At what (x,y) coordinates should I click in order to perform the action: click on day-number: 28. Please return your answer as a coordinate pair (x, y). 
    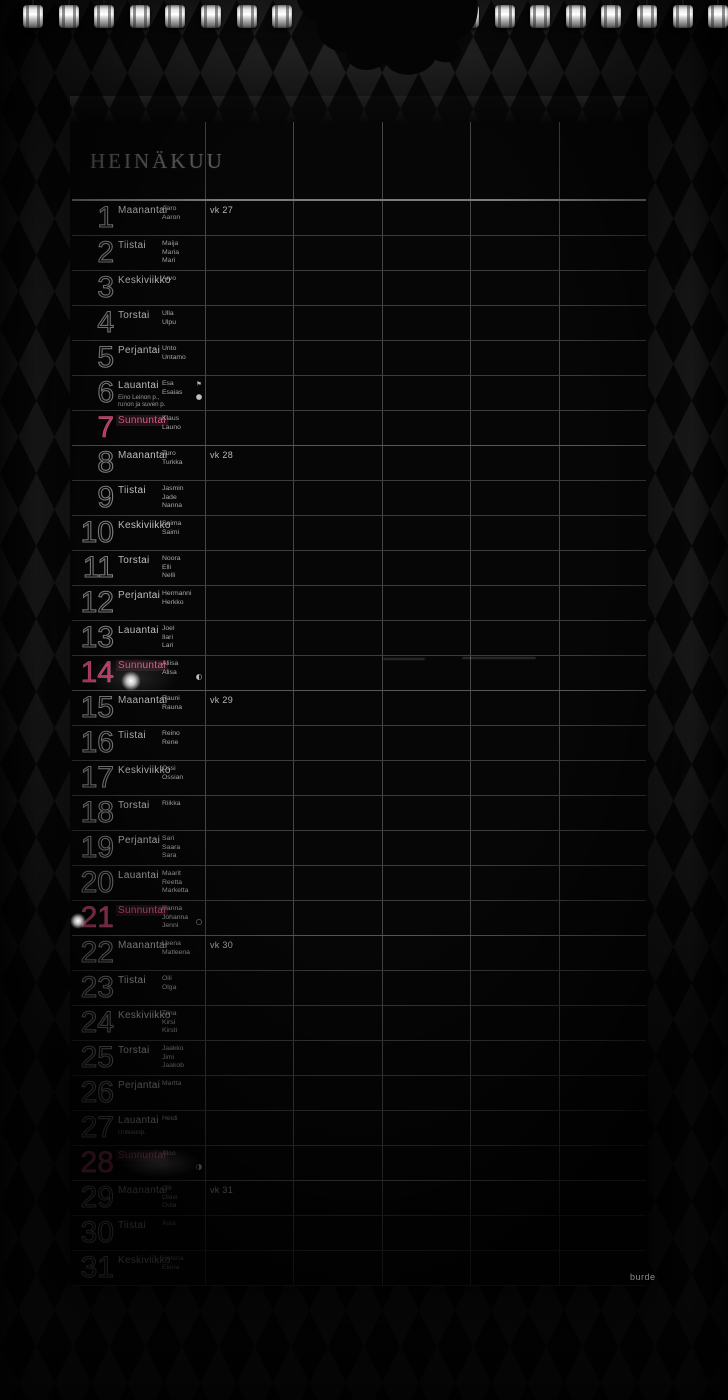
    Looking at the image, I should click on (97, 1163).